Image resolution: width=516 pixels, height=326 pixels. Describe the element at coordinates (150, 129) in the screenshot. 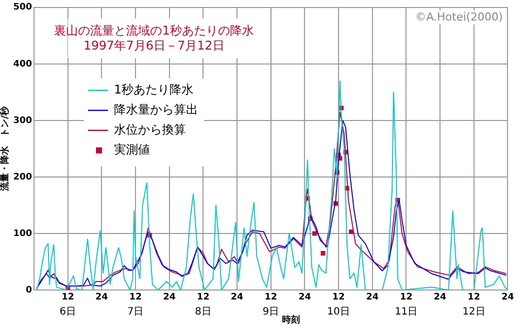

I see `legend-label: 水位から換算` at that location.